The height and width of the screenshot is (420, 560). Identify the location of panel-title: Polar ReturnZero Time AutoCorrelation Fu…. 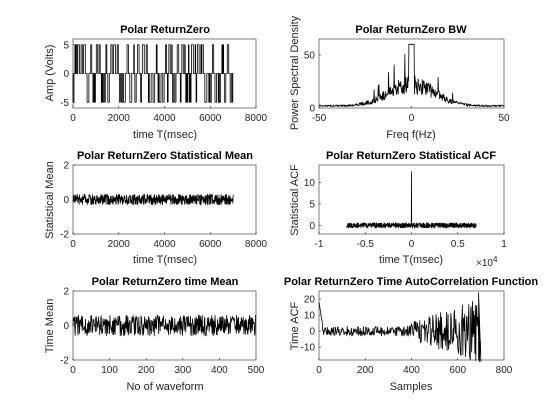
(411, 282).